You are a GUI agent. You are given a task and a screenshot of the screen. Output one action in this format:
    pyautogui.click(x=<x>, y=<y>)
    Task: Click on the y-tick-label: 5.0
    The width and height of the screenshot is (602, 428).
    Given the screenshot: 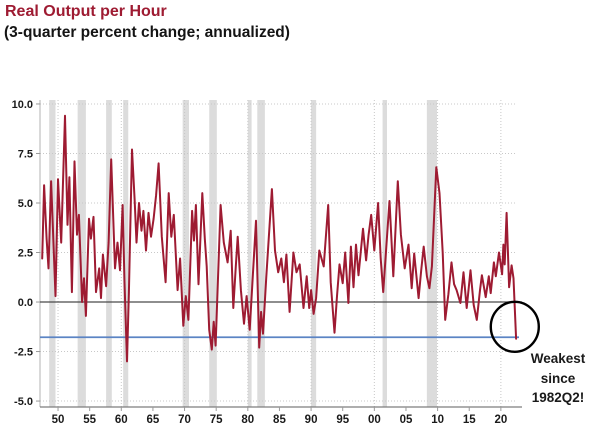 What is the action you would take?
    pyautogui.click(x=25, y=204)
    